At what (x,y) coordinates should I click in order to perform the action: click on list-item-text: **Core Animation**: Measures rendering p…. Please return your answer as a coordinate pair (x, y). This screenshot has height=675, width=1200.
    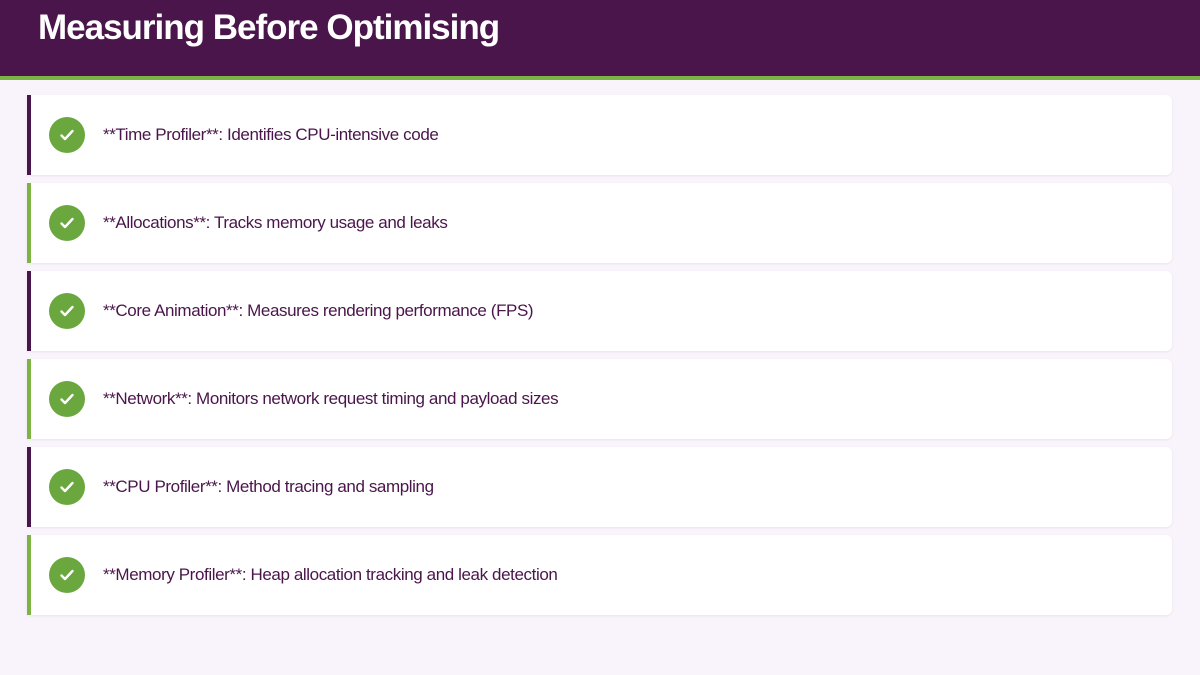
    Looking at the image, I should click on (318, 310).